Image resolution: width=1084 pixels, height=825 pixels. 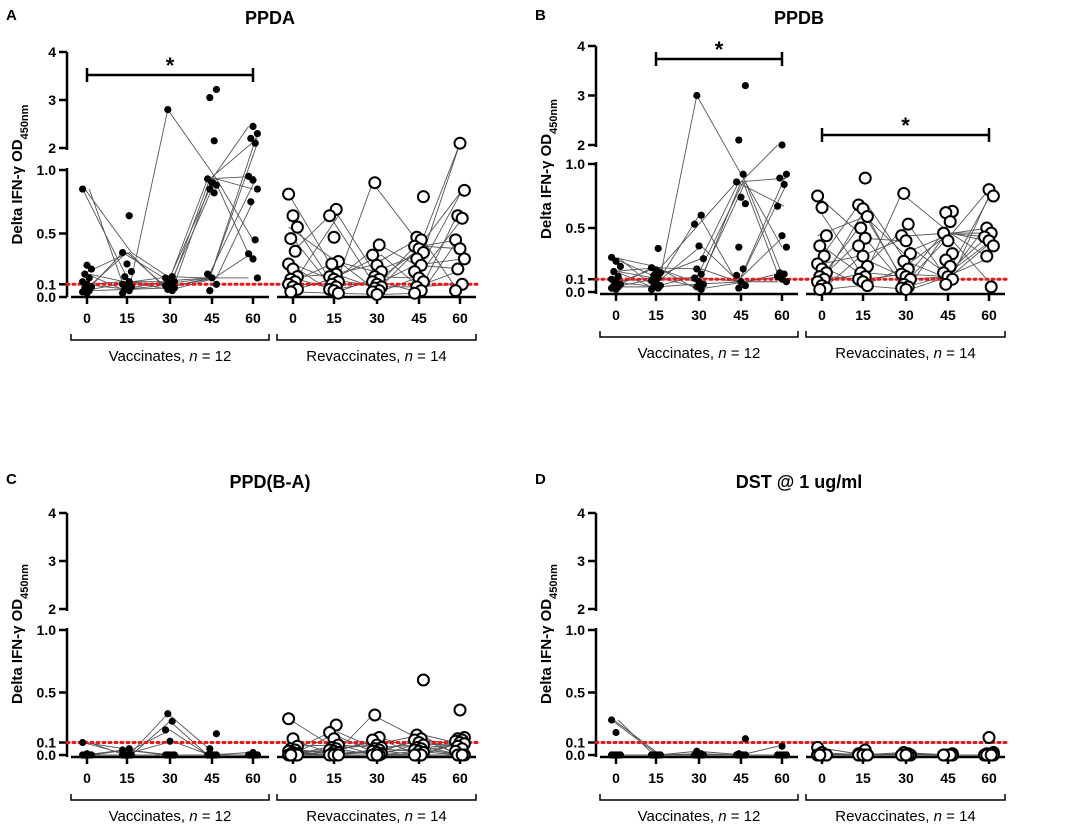 I want to click on group-label-suffix: = 14, so click(x=430, y=816).